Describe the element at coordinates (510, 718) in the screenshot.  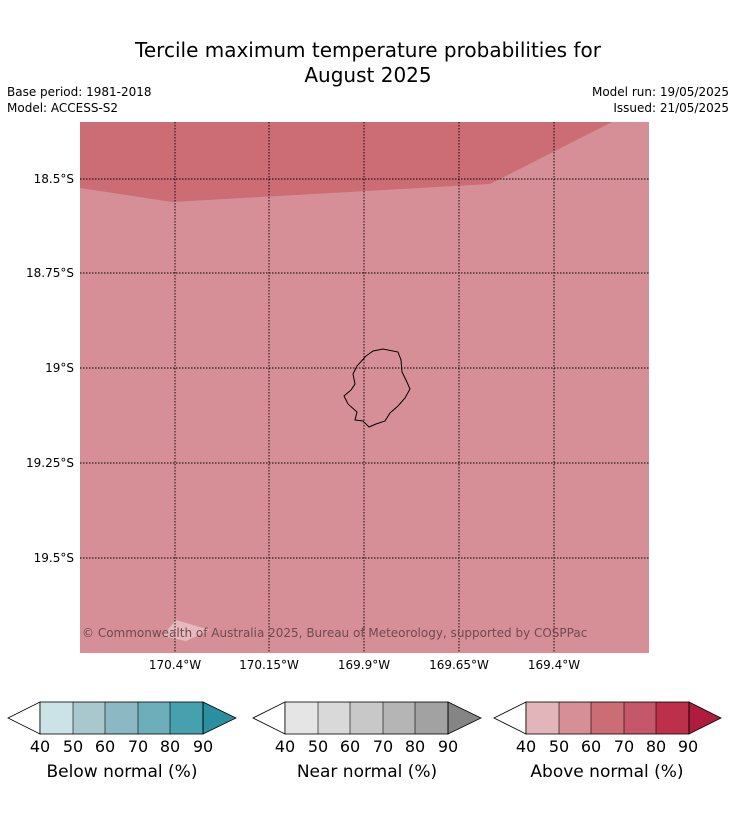
I see `colorbar-above-low-arrow` at that location.